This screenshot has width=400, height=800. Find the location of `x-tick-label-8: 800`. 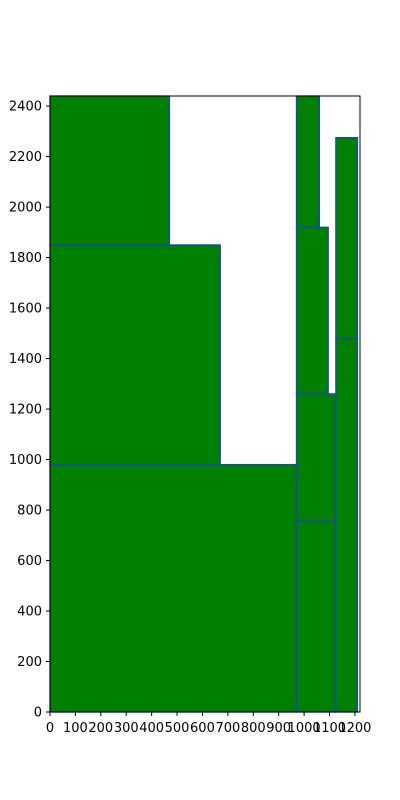

x-tick-label-8: 800 is located at coordinates (253, 728).